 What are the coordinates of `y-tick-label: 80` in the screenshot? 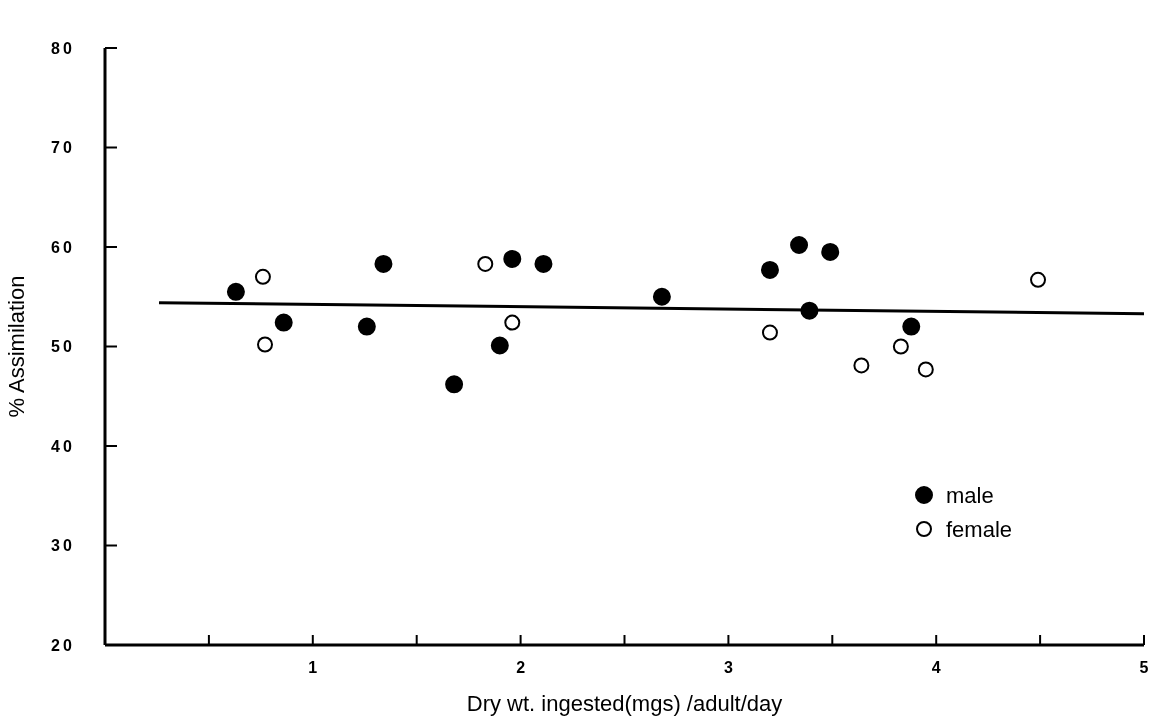 It's located at (63, 48).